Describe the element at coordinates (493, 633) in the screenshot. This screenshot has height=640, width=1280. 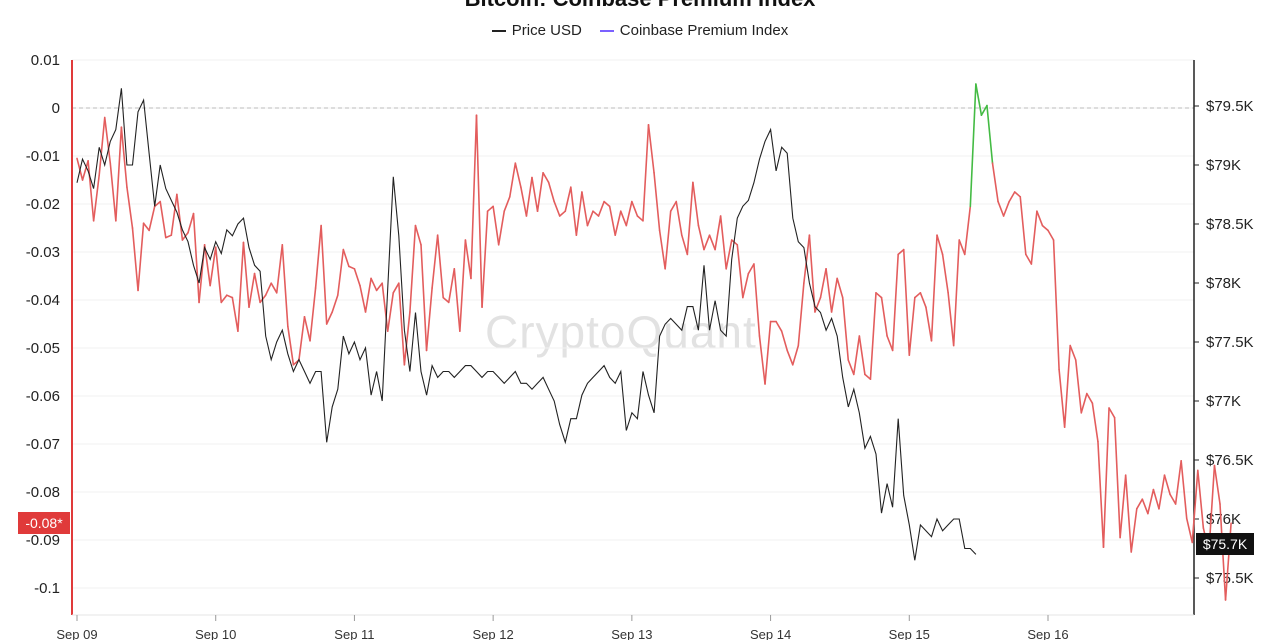
I see `x-tick-label: Sep 12` at that location.